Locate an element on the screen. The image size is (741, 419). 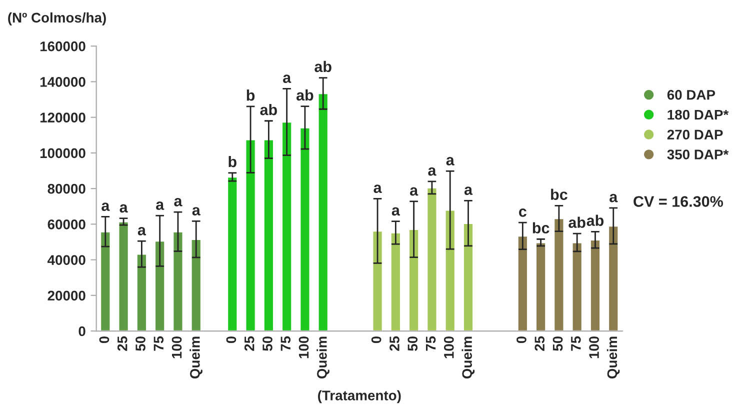
y-tick-label: 100000 is located at coordinates (63, 153).